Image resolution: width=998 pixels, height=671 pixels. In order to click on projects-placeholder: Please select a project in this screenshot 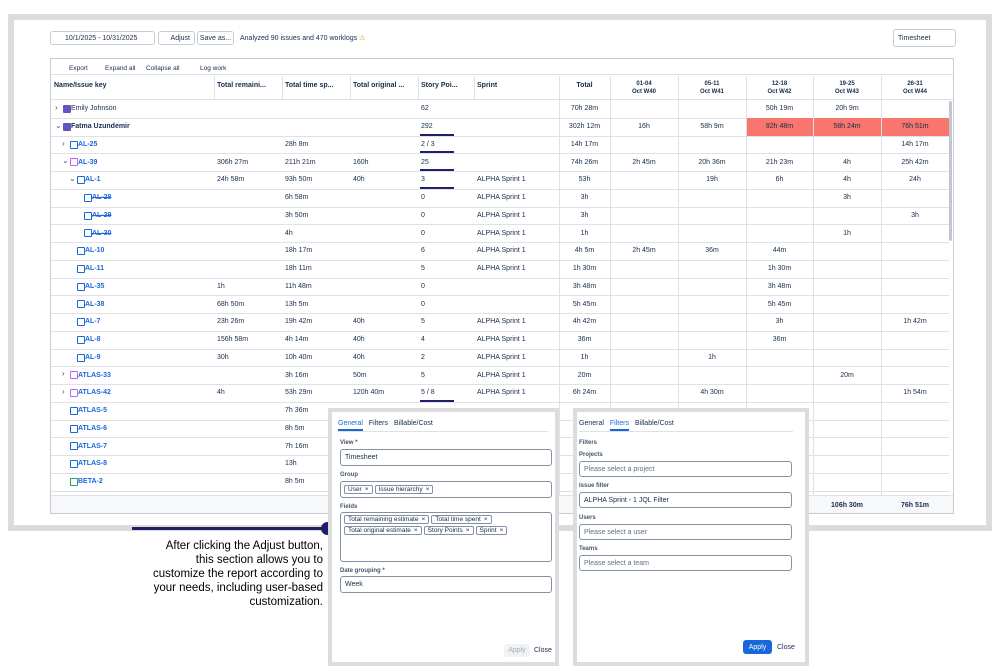, I will do `click(619, 469)`.